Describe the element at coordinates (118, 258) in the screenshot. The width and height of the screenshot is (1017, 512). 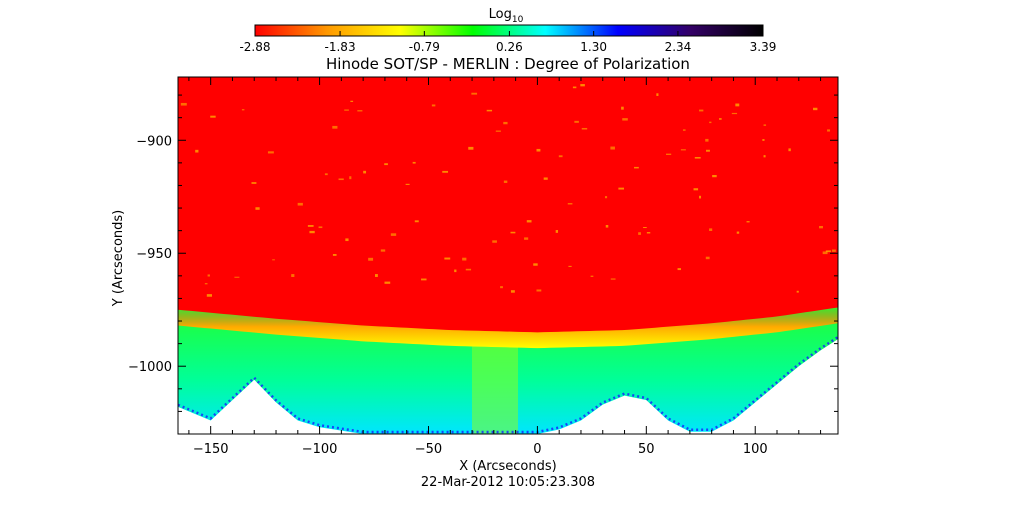
I see `y-axis-label: Y (Arcseconds)` at that location.